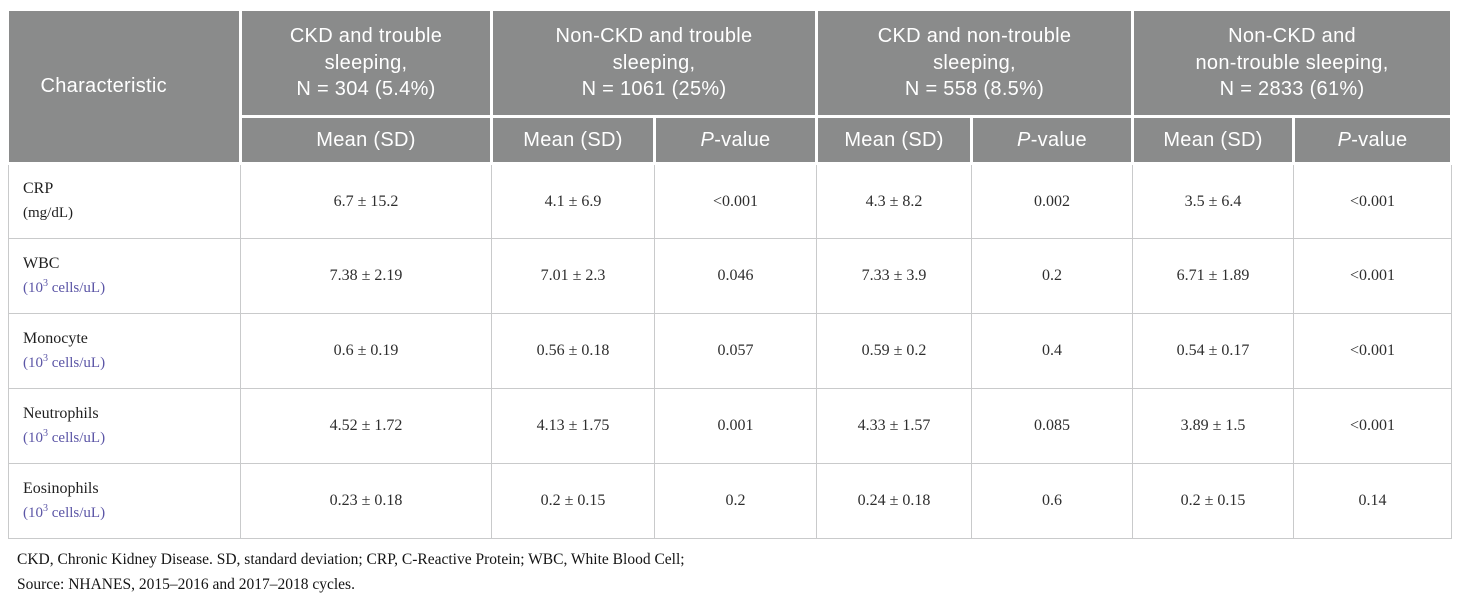  What do you see at coordinates (41, 263) in the screenshot?
I see `characteristic-name: WBC` at bounding box center [41, 263].